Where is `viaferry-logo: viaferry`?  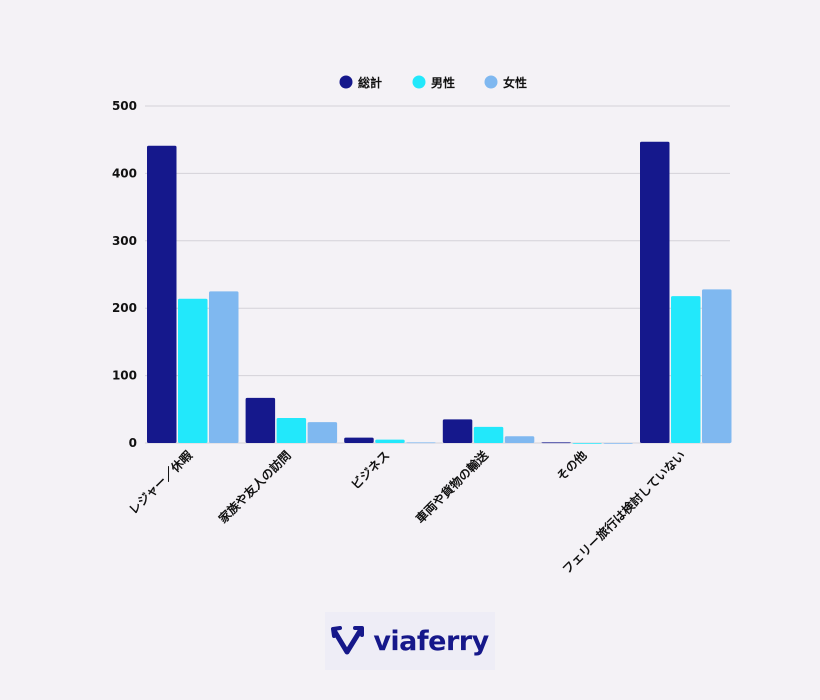
viaferry-logo: viaferry is located at coordinates (410, 641).